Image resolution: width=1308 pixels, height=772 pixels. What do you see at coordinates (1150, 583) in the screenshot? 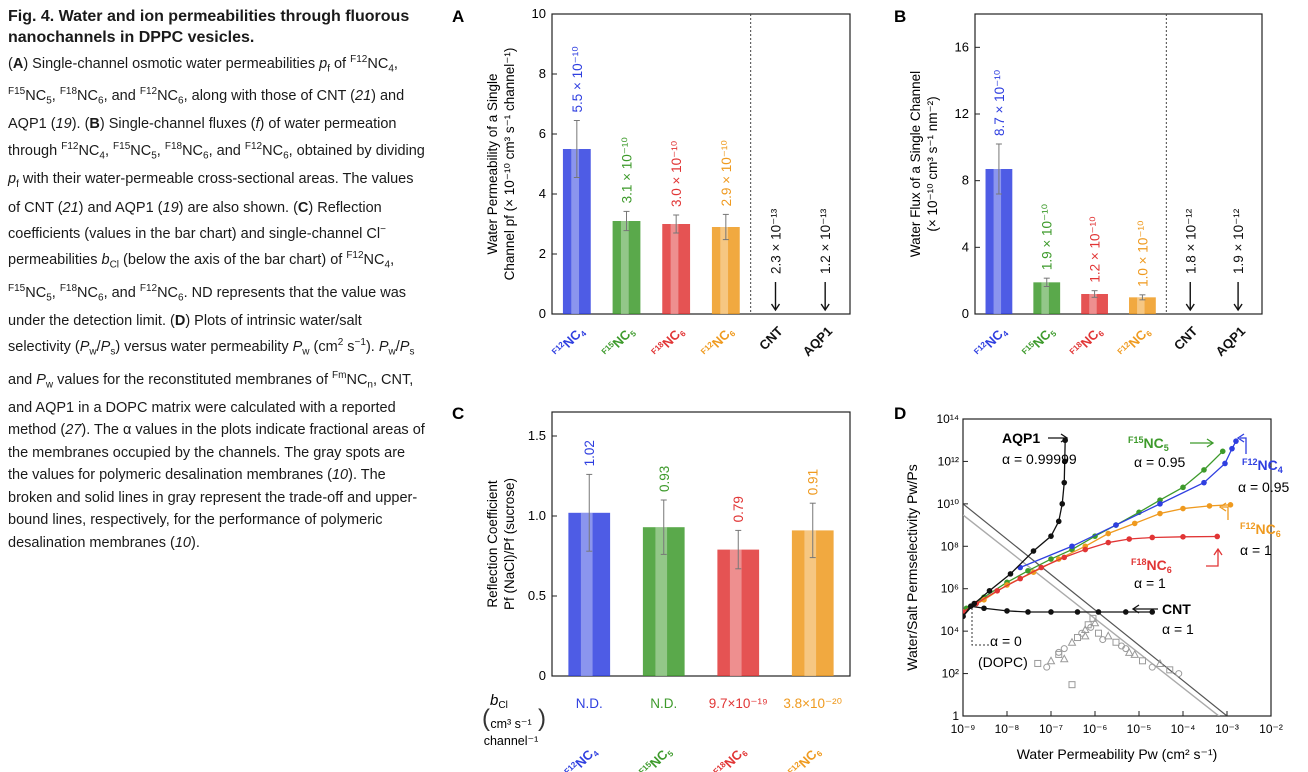
I see `annot-f18nc6-alpha: α = 1` at bounding box center [1150, 583].